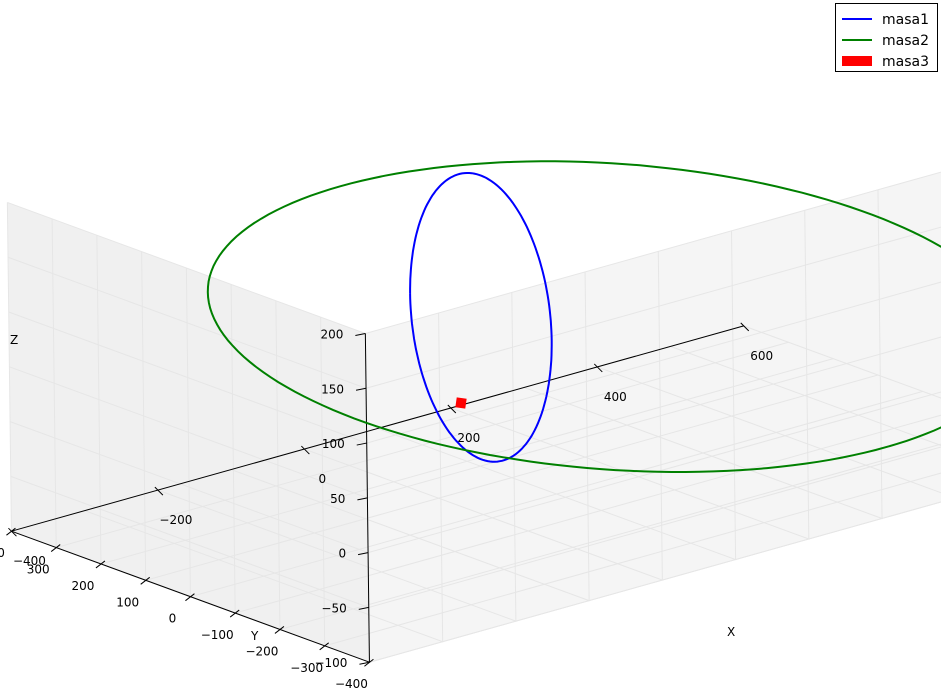 The height and width of the screenshot is (688, 941). Describe the element at coordinates (481, 317) in the screenshot. I see `masa1-line` at that location.